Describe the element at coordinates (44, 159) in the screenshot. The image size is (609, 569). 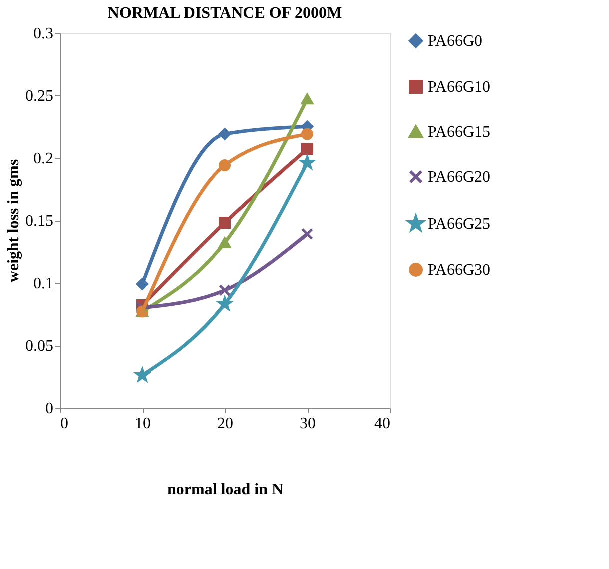
I see `y-tick-label: 0.2` at that location.